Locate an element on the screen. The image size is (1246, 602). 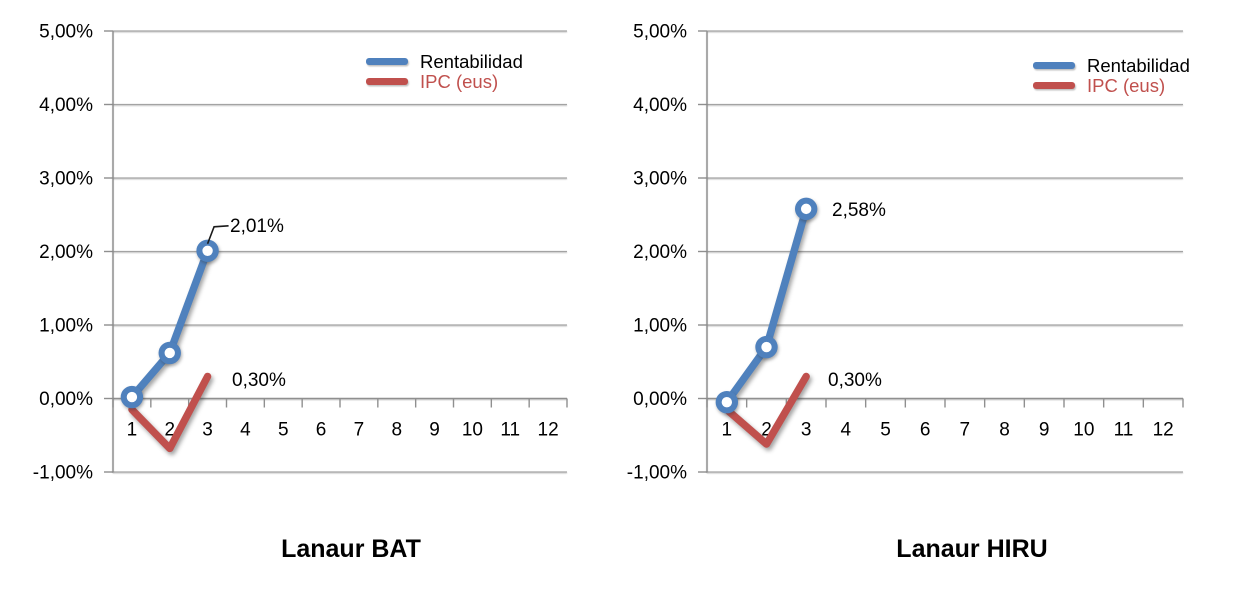
chart-title: Lanaur HIRU is located at coordinates (972, 549).